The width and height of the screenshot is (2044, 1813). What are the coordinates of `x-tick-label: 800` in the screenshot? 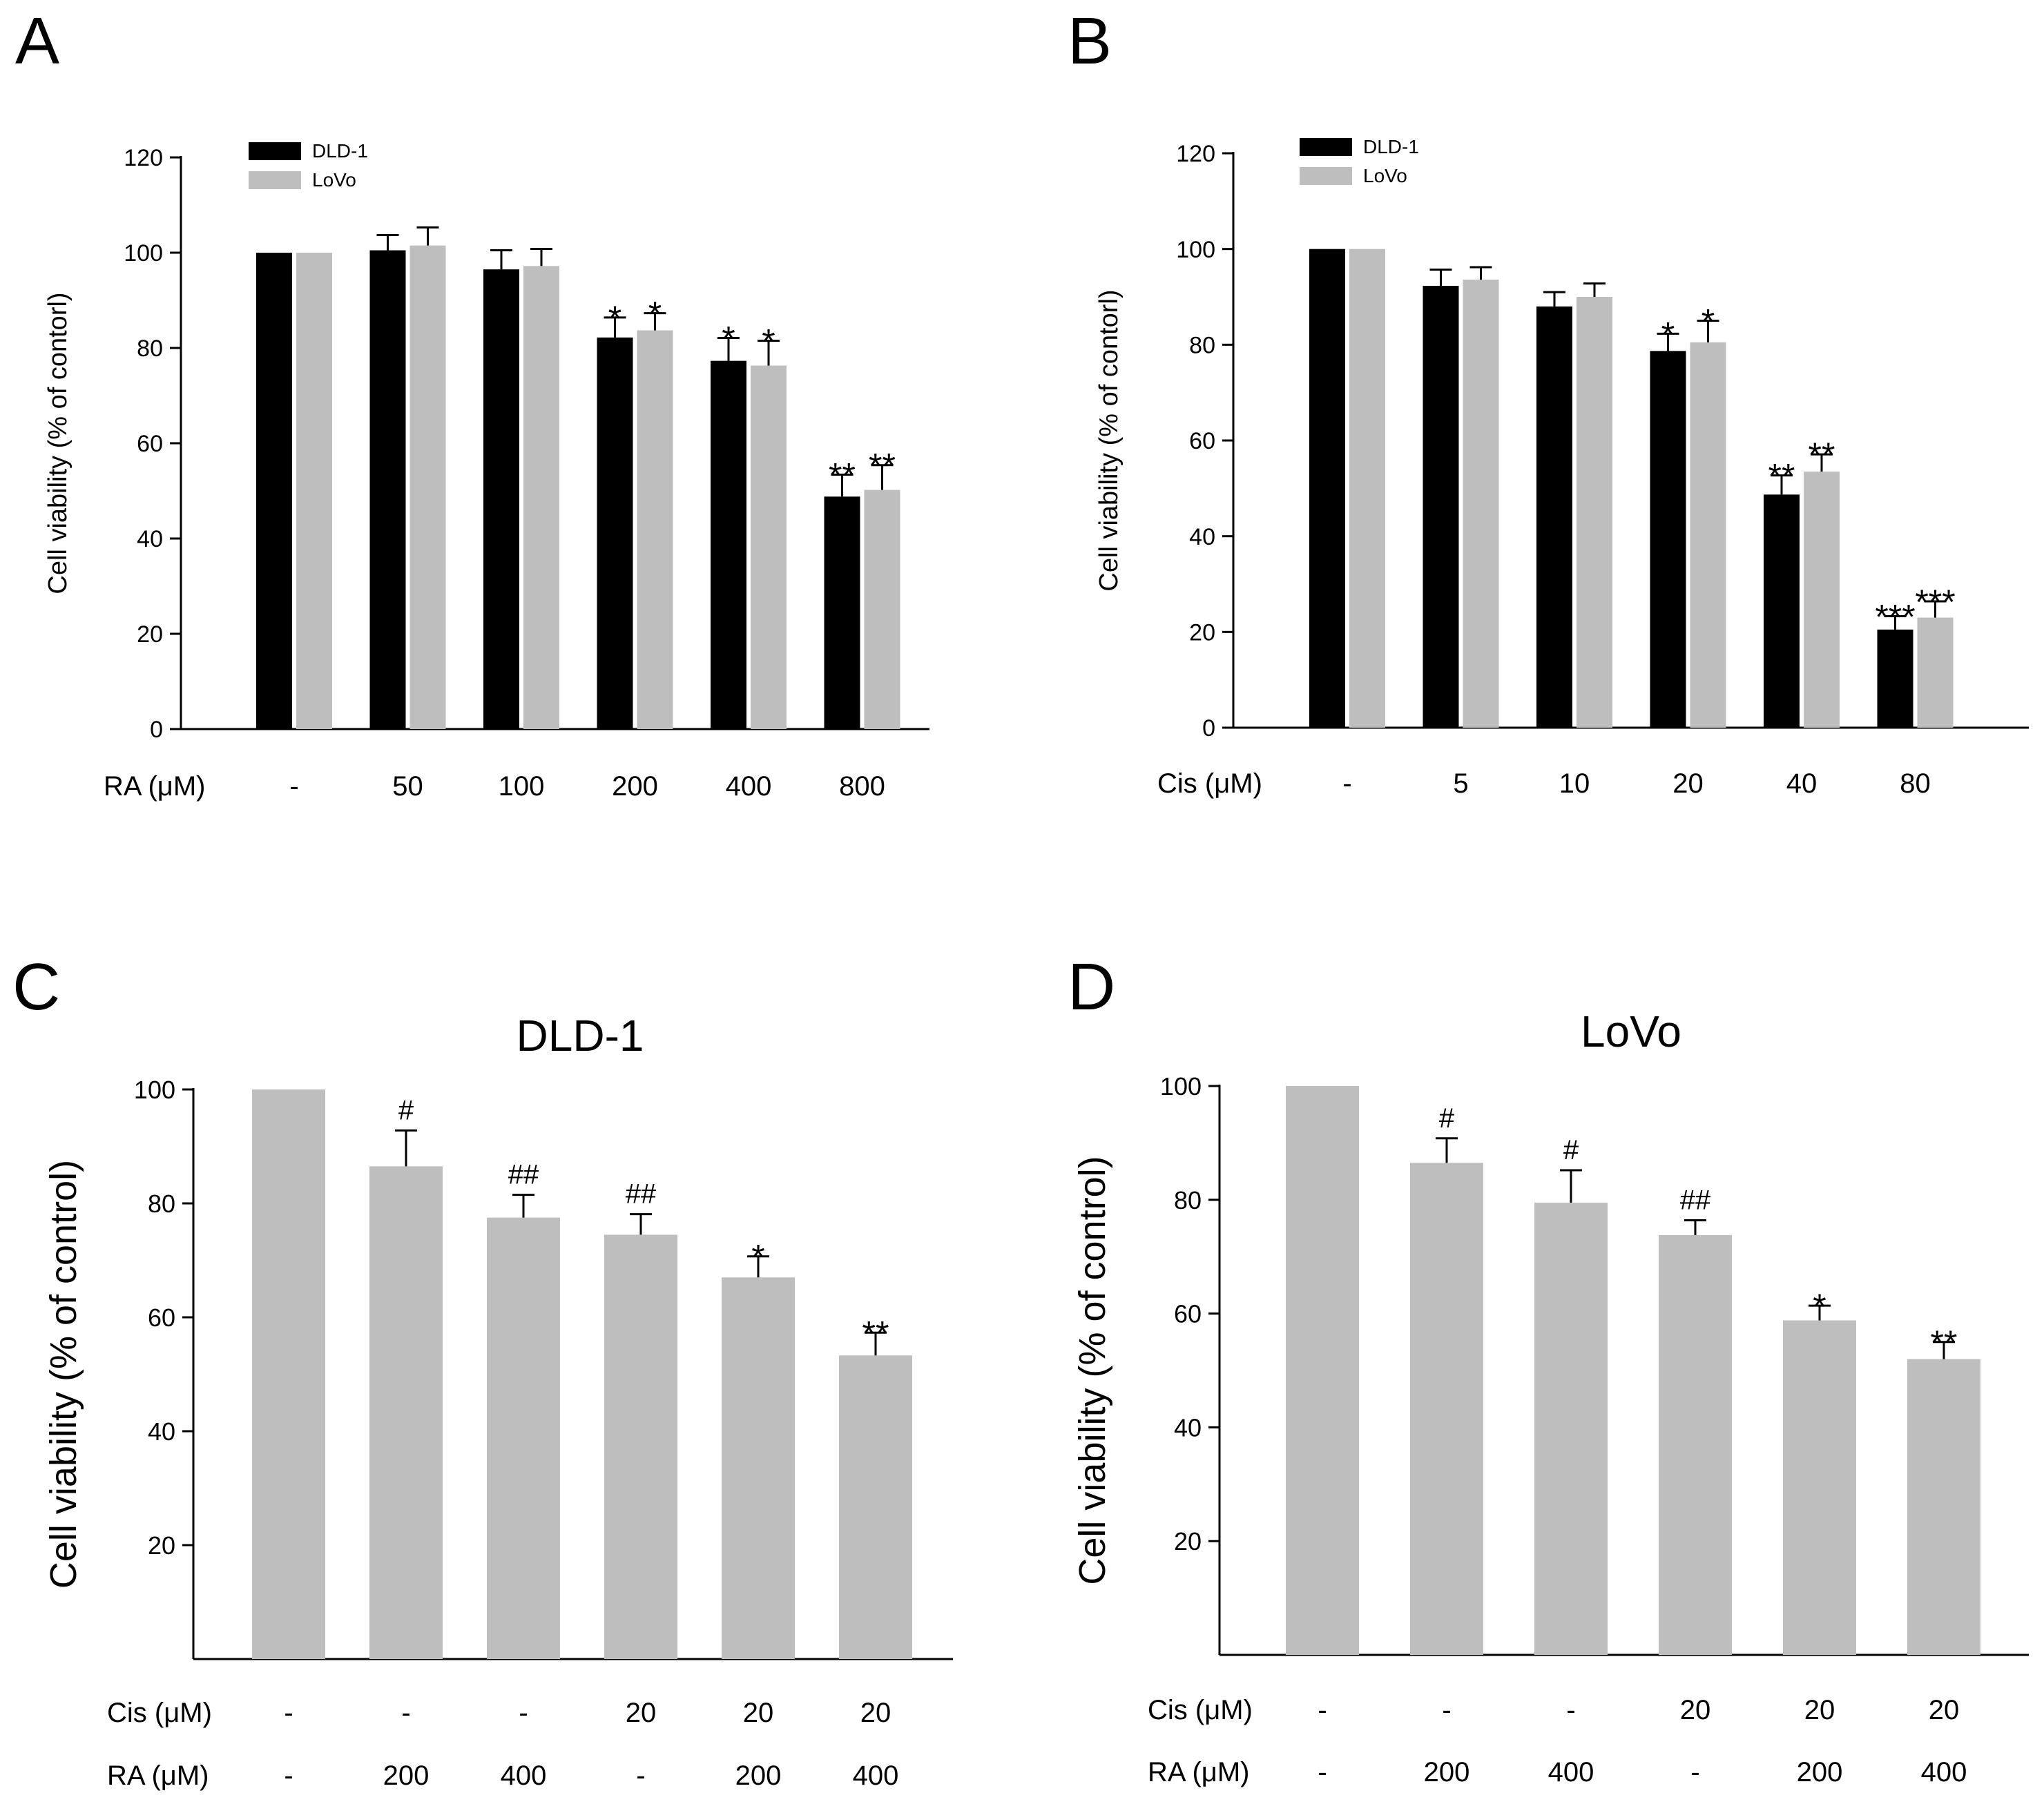 It's located at (862, 786).